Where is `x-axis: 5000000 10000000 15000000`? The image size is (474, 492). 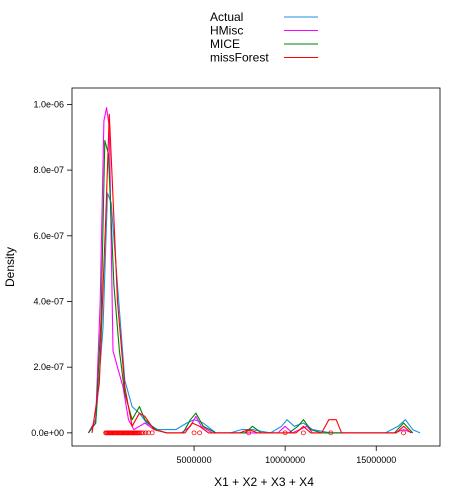 x-axis: 5000000 10000000 15000000 is located at coordinates (286, 455).